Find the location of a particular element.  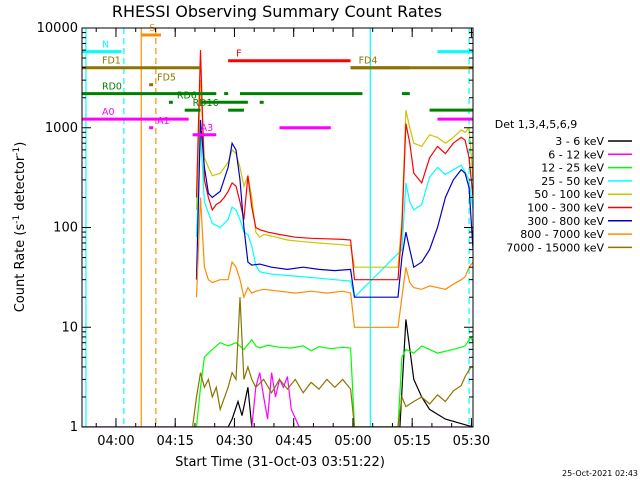

flag-label-f: F is located at coordinates (238, 54).